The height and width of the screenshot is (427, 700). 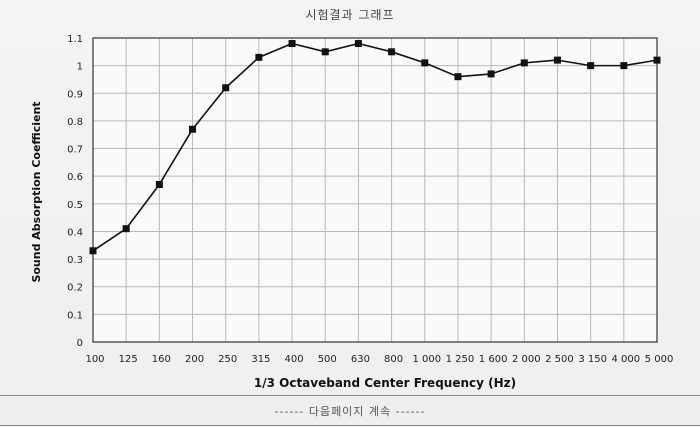 I want to click on x-tick-label: 800, so click(x=393, y=359).